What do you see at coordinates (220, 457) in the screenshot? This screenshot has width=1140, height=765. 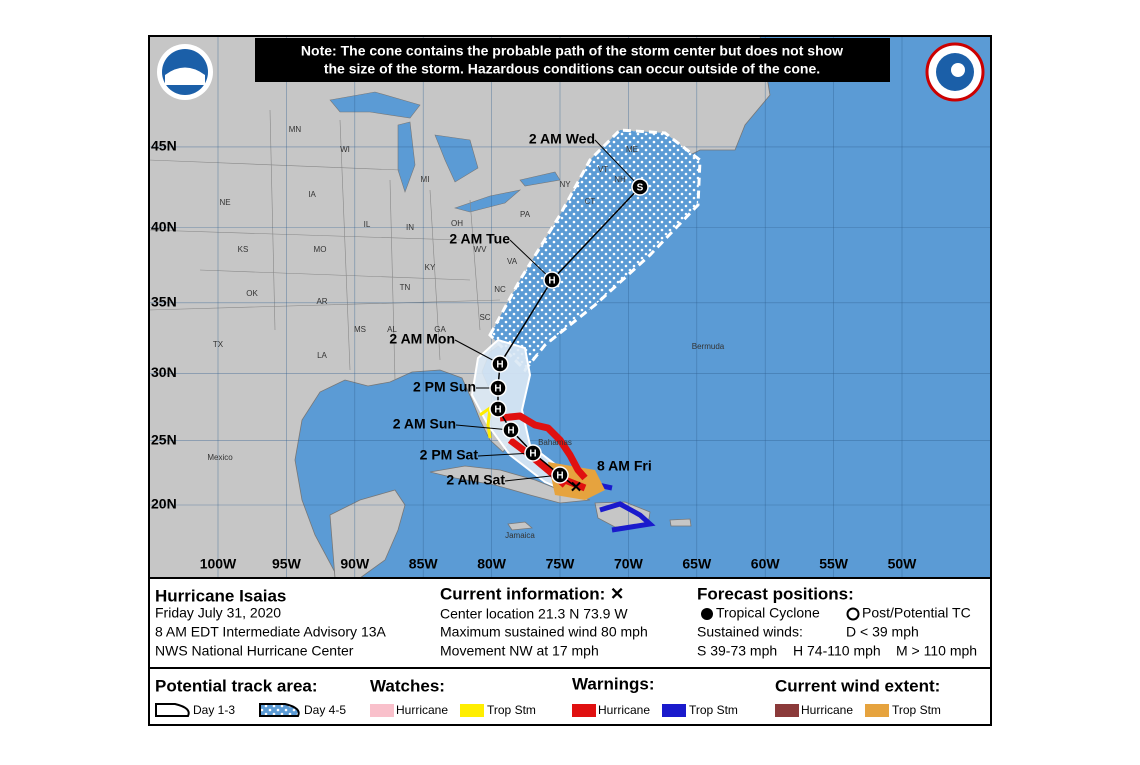 I see `region-label: Mexico` at bounding box center [220, 457].